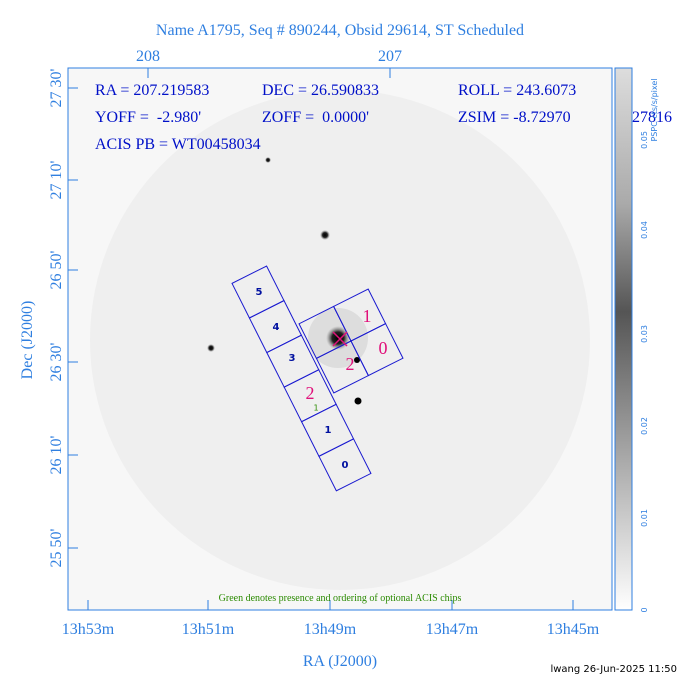 The width and height of the screenshot is (680, 680). Describe the element at coordinates (644, 334) in the screenshot. I see `colorbar-tick: 0.03` at that location.